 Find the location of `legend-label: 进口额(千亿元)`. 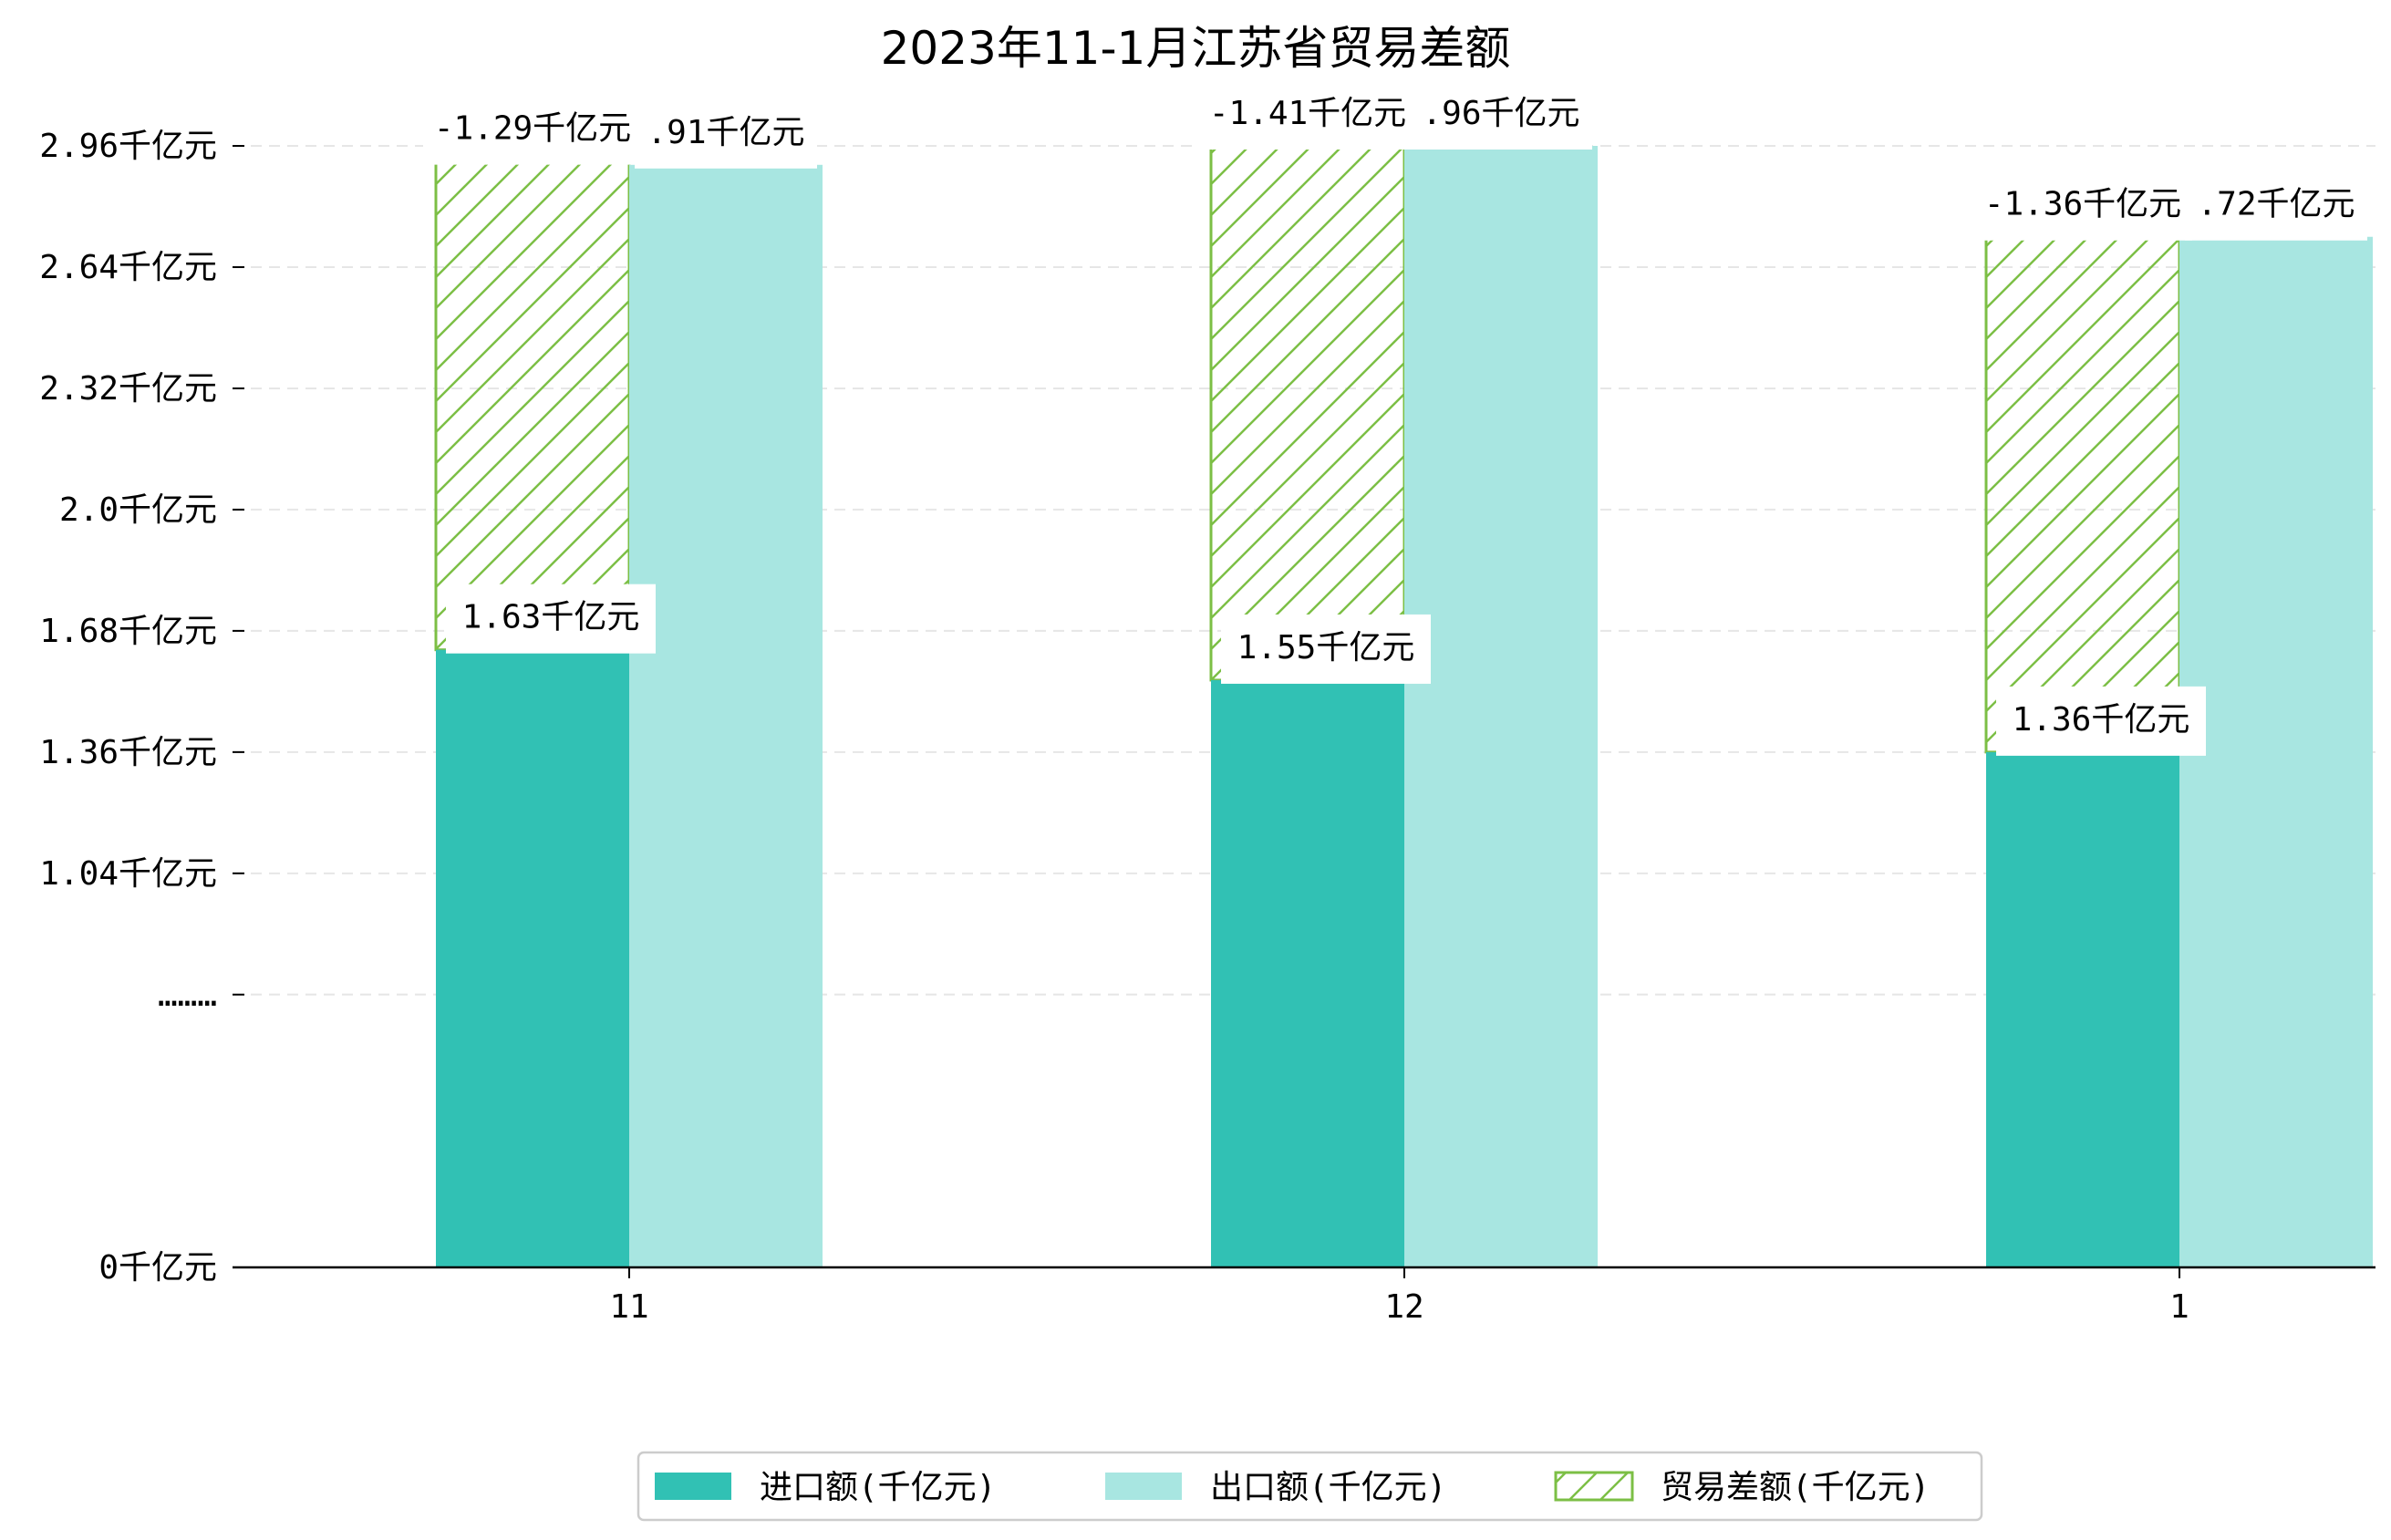

legend-label: 进口额(千亿元) is located at coordinates (878, 1487).